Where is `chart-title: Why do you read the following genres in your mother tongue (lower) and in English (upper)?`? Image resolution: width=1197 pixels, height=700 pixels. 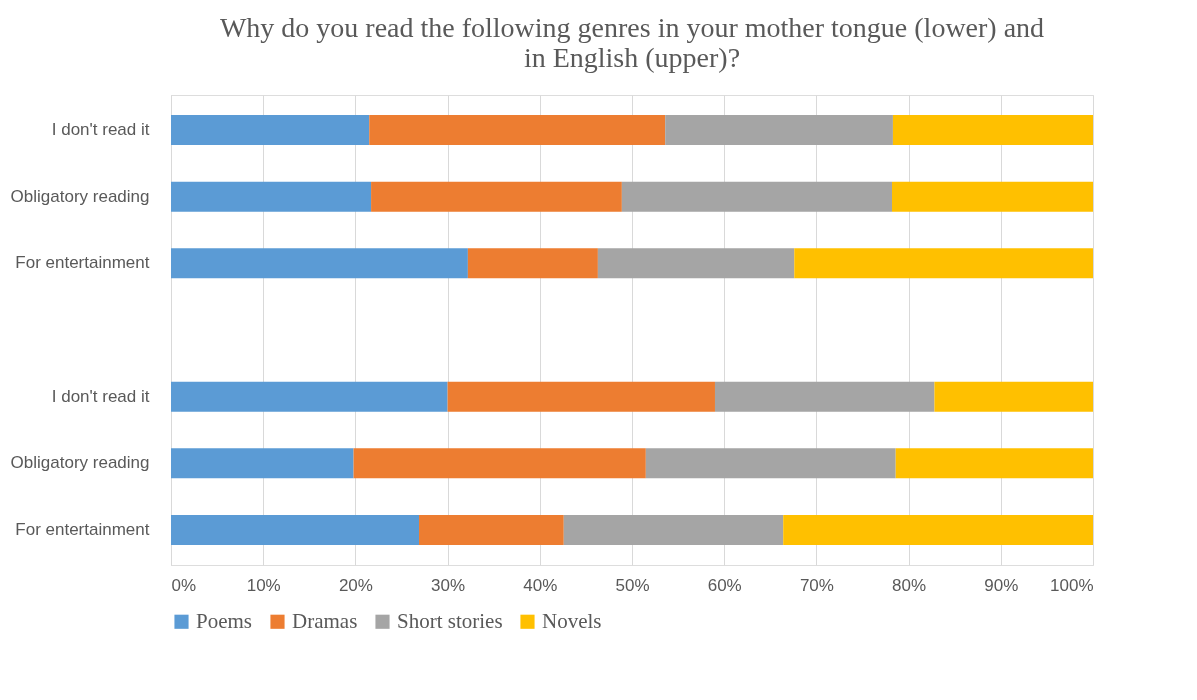 chart-title: Why do you read the following genres in your mother tongue (lower) and in English (upper)? is located at coordinates (632, 42).